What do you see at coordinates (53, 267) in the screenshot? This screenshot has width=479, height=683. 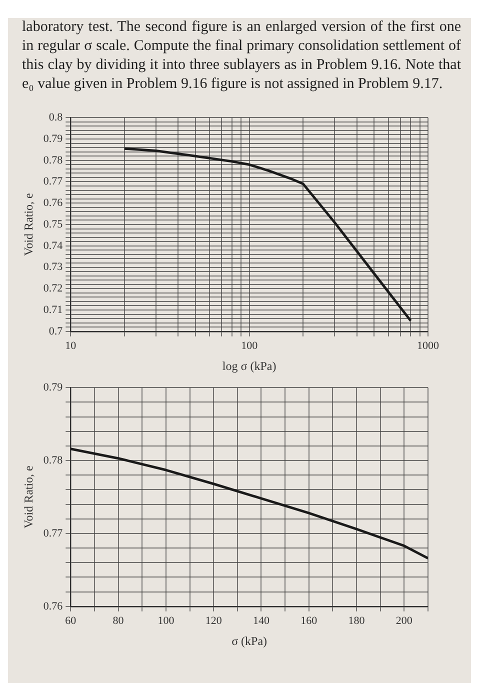 I see `y-tick-label: 0.73` at bounding box center [53, 267].